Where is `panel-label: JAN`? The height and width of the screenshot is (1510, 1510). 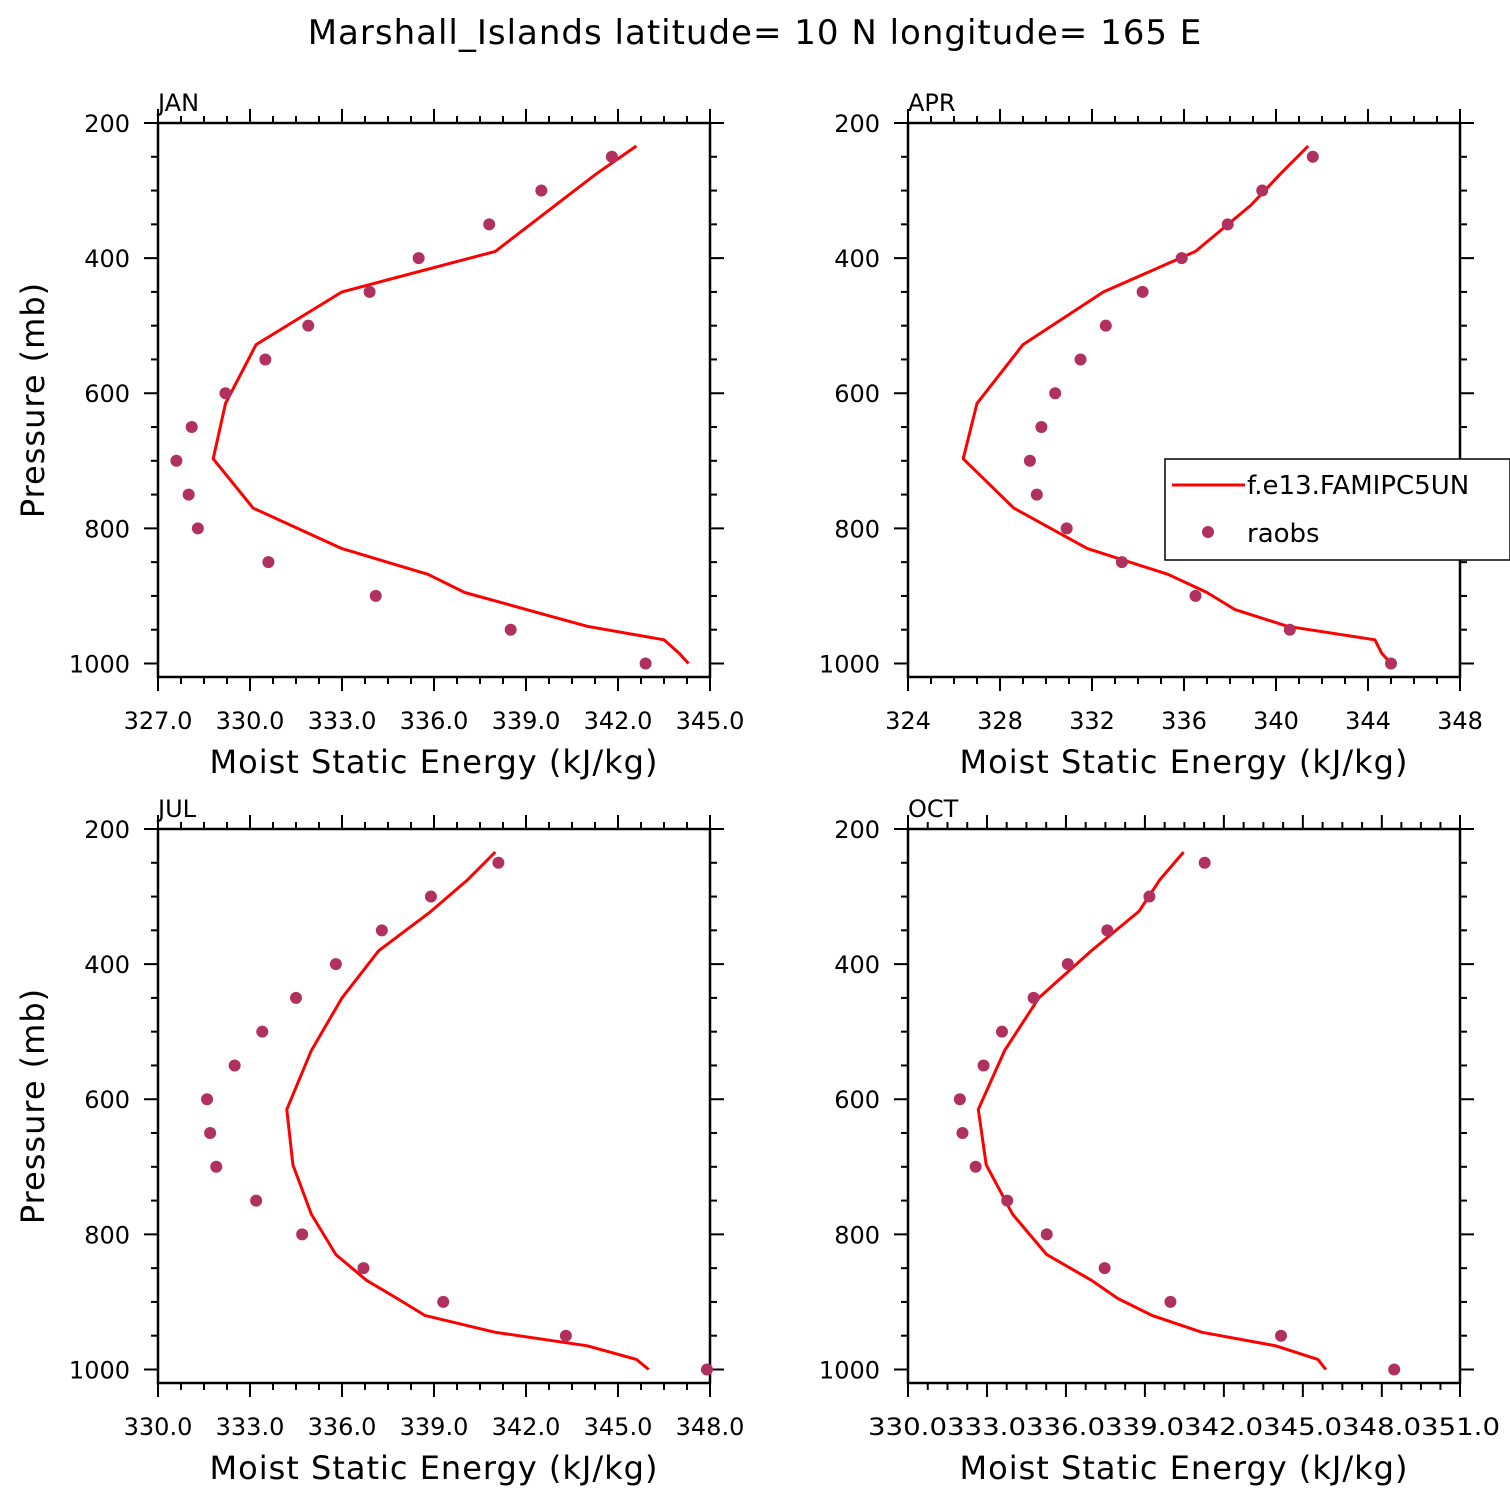
panel-label: JAN is located at coordinates (177, 103).